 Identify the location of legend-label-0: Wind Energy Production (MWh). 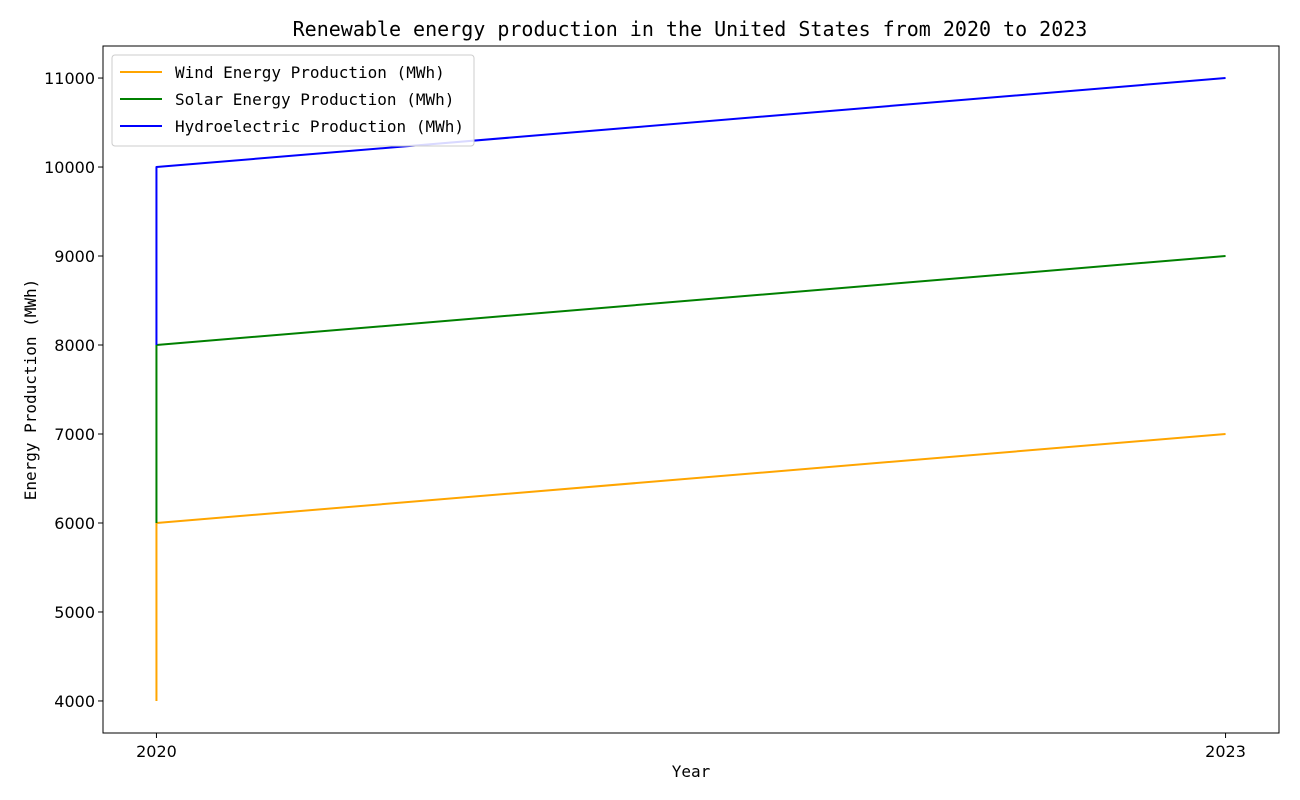
(310, 72).